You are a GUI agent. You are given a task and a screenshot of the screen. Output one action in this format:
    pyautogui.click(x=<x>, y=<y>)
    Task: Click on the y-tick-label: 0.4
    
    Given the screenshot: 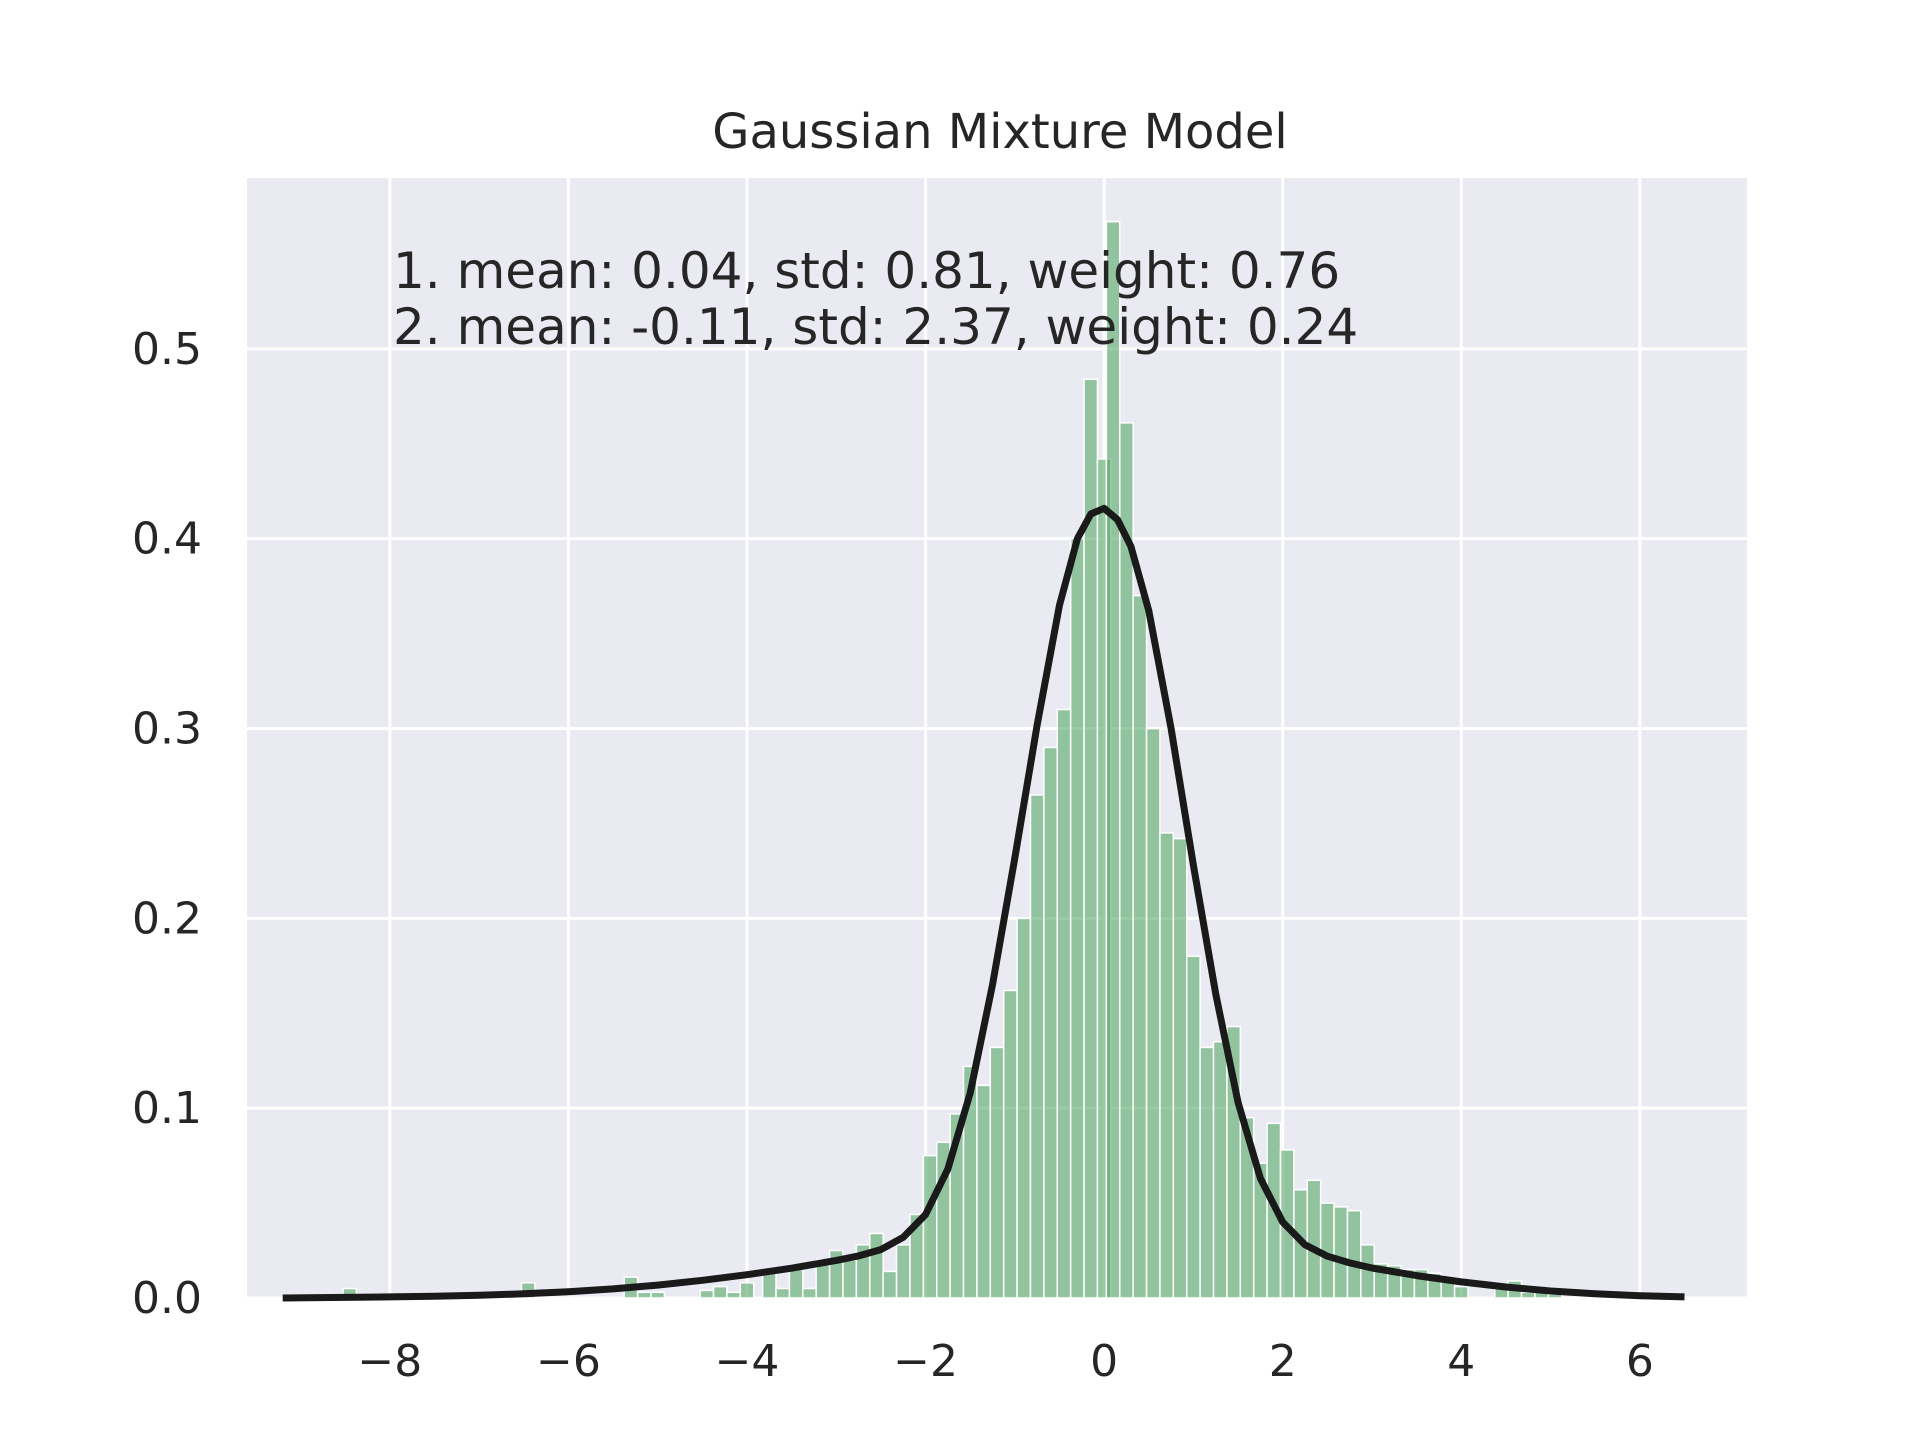 What is the action you would take?
    pyautogui.click(x=167, y=539)
    